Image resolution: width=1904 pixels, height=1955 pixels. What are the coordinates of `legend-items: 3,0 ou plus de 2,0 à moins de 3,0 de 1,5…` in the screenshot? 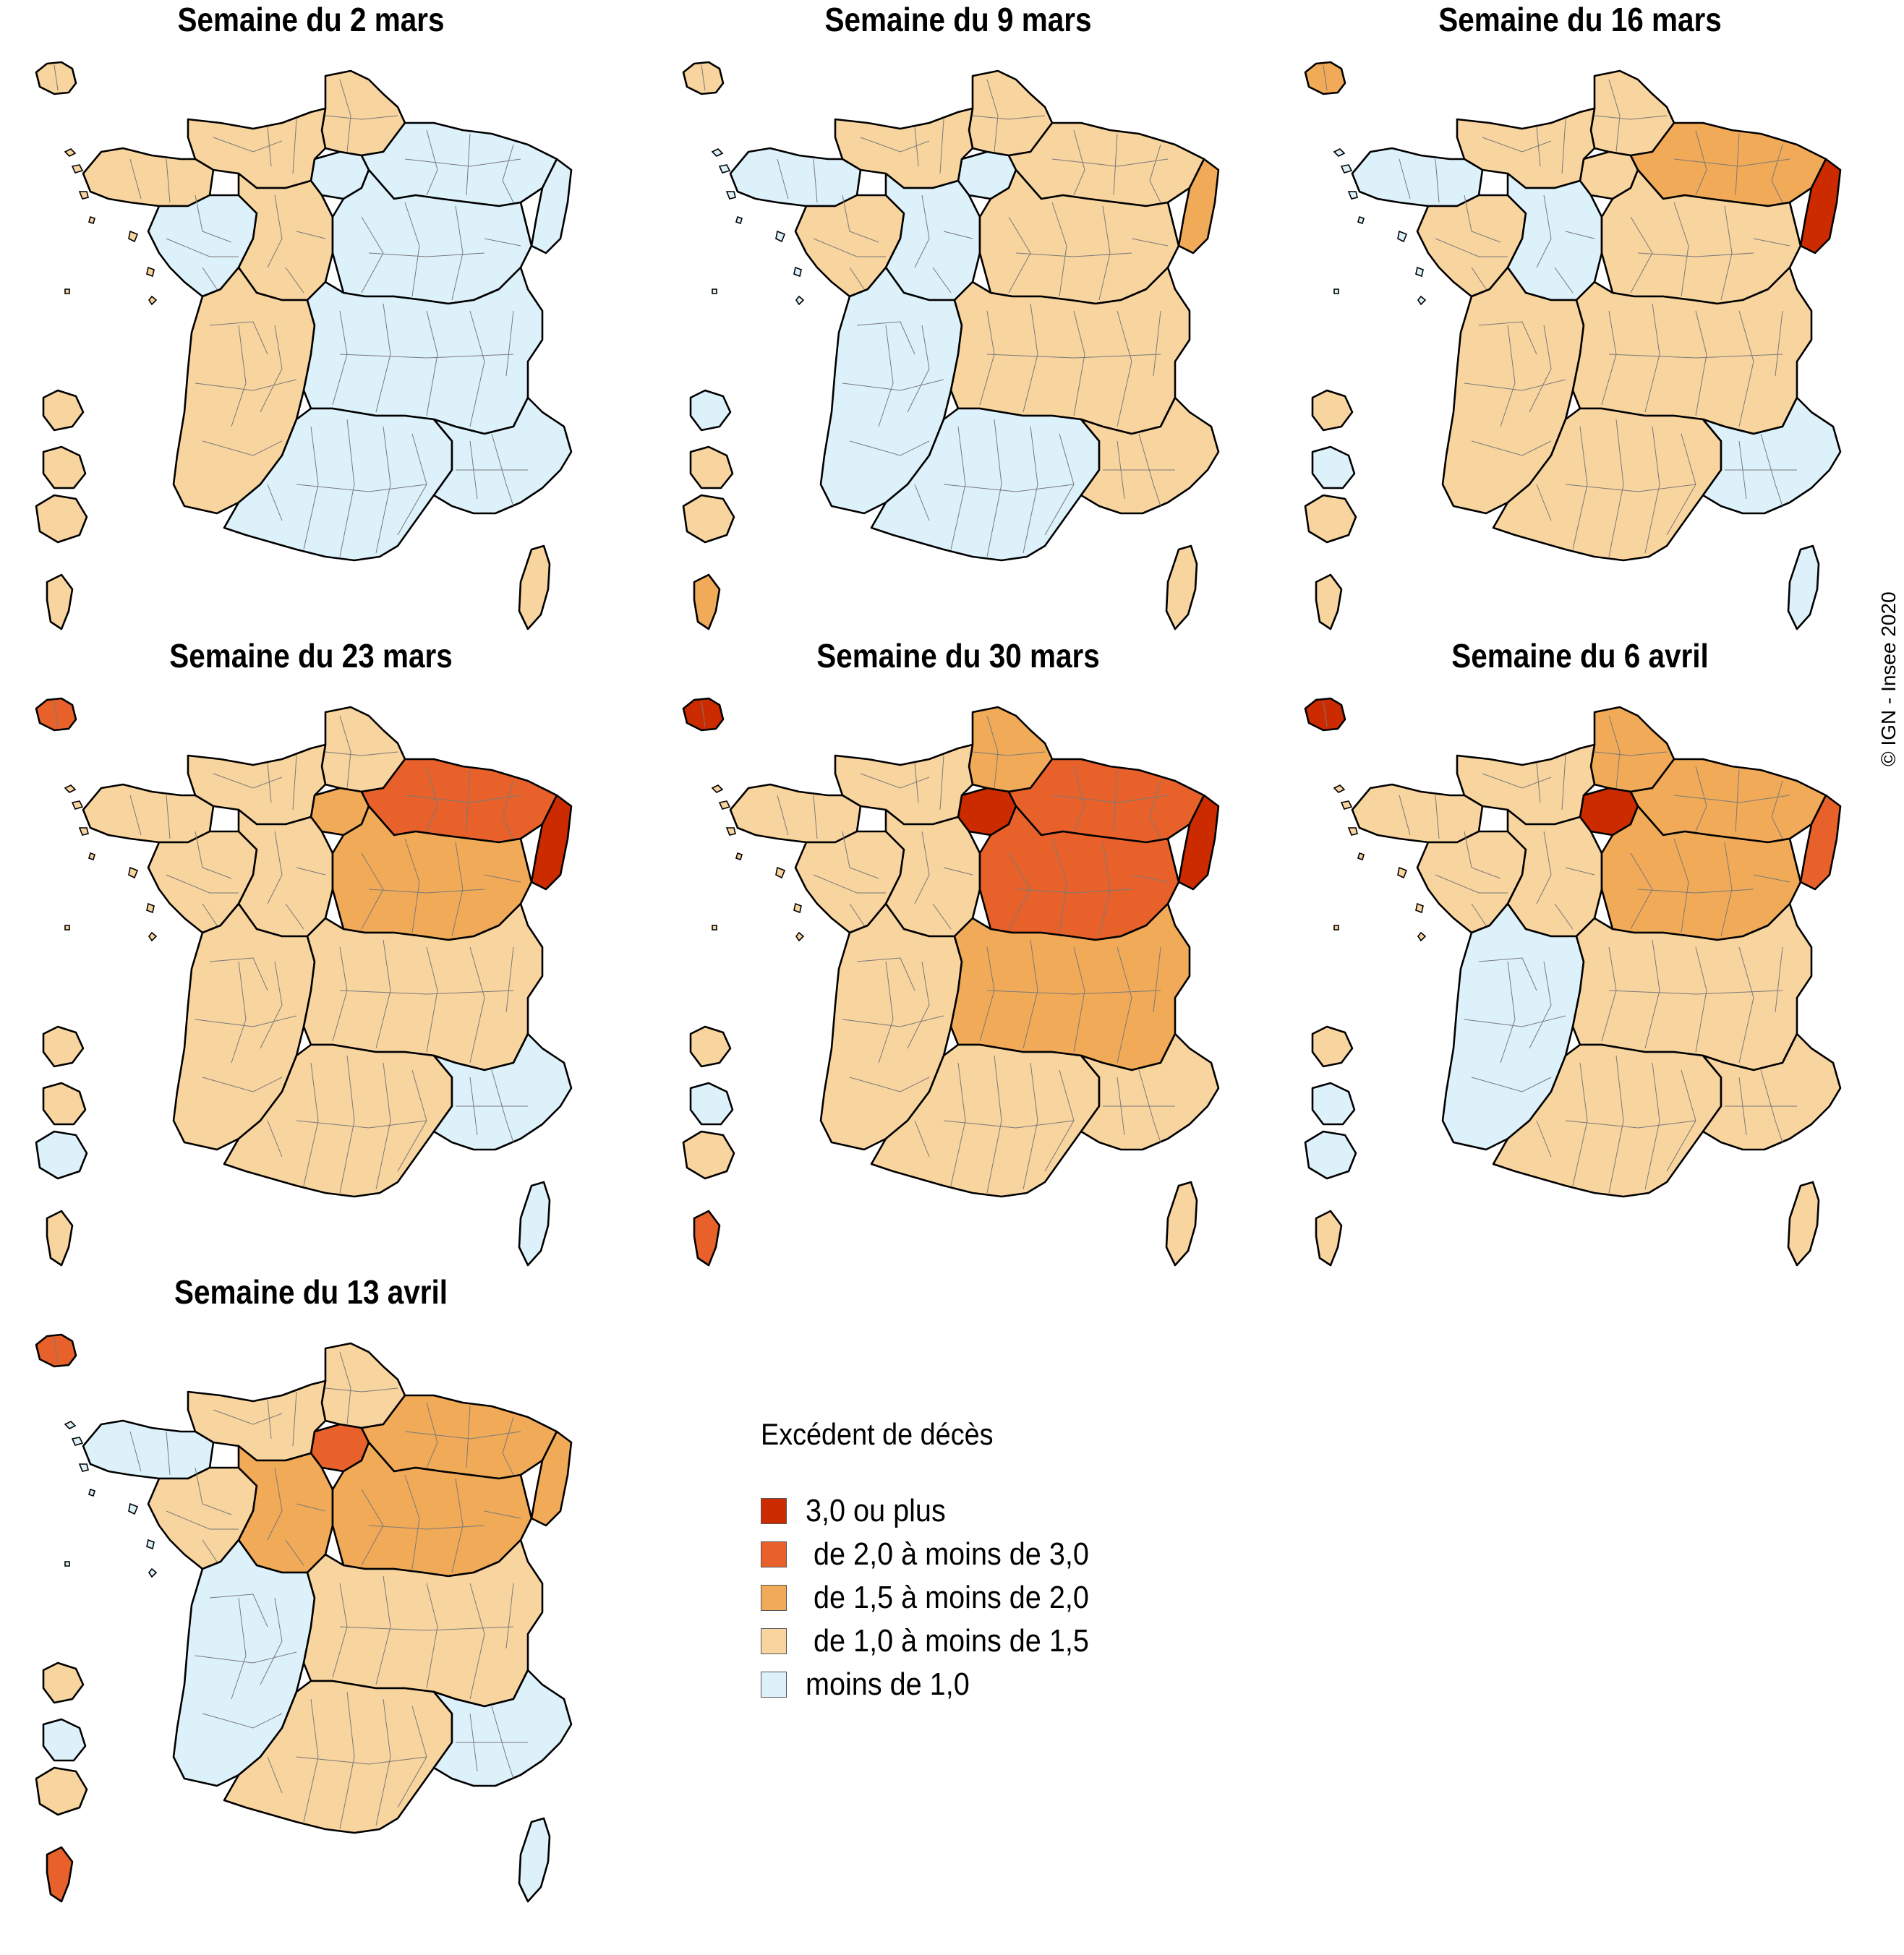 It's located at (1086, 1597).